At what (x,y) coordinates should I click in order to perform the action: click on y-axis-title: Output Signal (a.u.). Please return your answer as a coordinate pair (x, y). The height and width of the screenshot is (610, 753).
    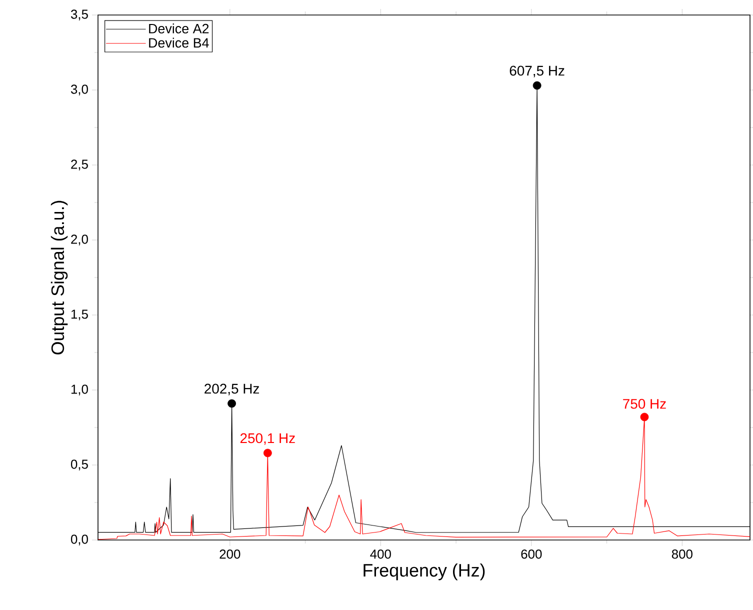
    Looking at the image, I should click on (59, 277).